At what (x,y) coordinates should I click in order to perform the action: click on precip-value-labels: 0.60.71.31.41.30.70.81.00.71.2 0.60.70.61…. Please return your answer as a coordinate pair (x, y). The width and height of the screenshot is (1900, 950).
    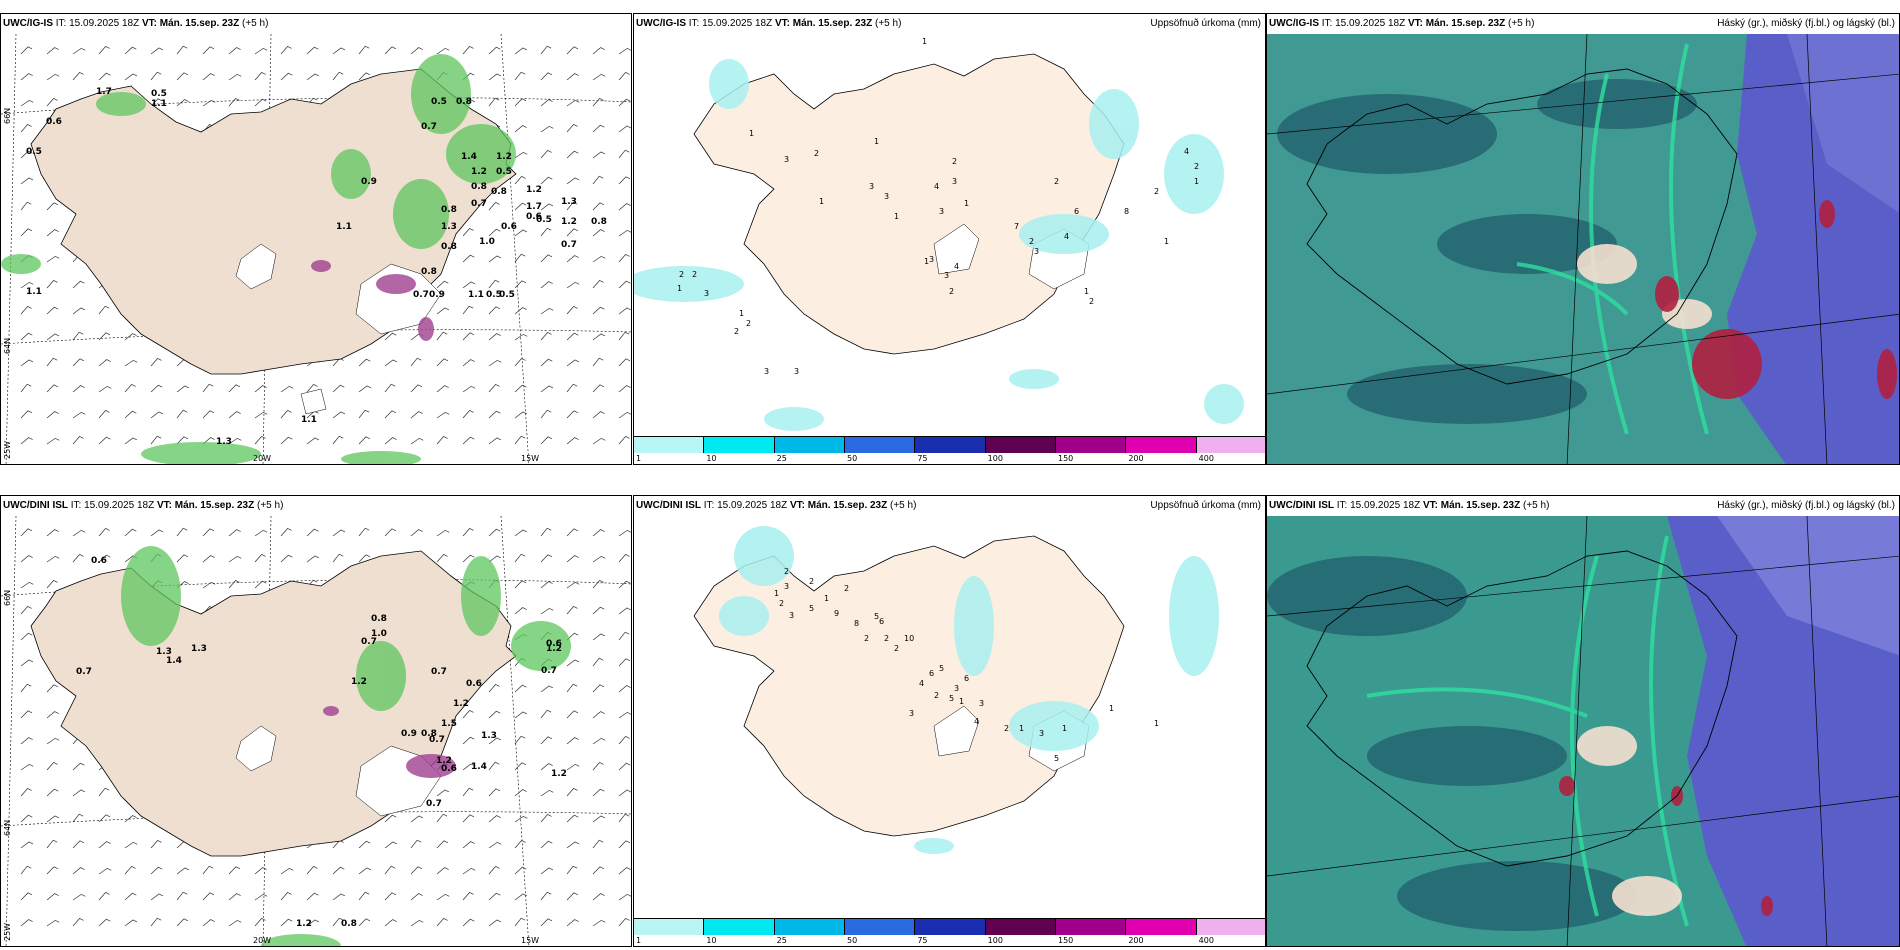
    Looking at the image, I should click on (321, 742).